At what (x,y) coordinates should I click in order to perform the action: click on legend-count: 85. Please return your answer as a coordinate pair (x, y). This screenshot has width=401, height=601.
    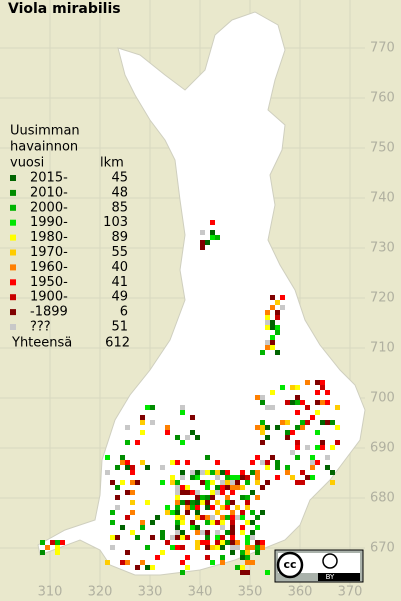
    Looking at the image, I should click on (119, 207).